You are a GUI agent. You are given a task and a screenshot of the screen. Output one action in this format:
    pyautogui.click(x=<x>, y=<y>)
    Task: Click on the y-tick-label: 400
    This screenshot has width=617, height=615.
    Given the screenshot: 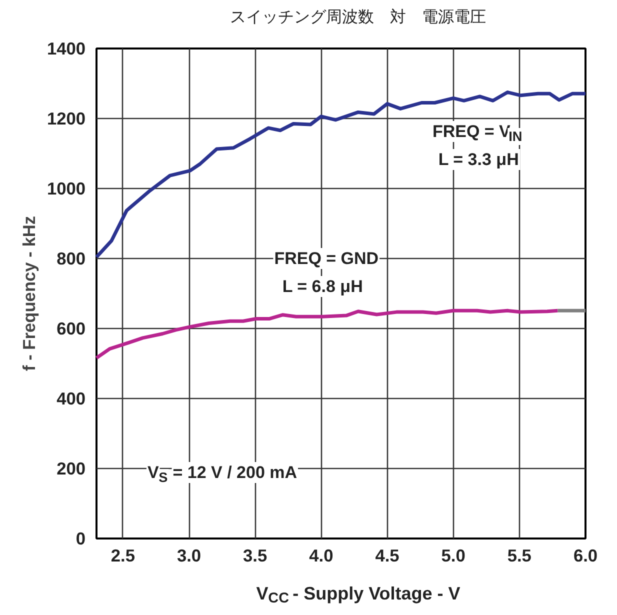 What is the action you would take?
    pyautogui.click(x=71, y=398)
    